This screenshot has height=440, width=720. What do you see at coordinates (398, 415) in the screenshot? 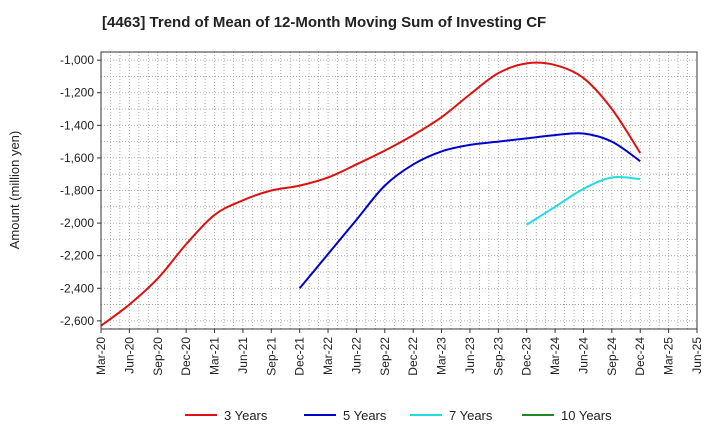
I see `legend: 3 Years 5 Years 7 Years 10 Years` at bounding box center [398, 415].